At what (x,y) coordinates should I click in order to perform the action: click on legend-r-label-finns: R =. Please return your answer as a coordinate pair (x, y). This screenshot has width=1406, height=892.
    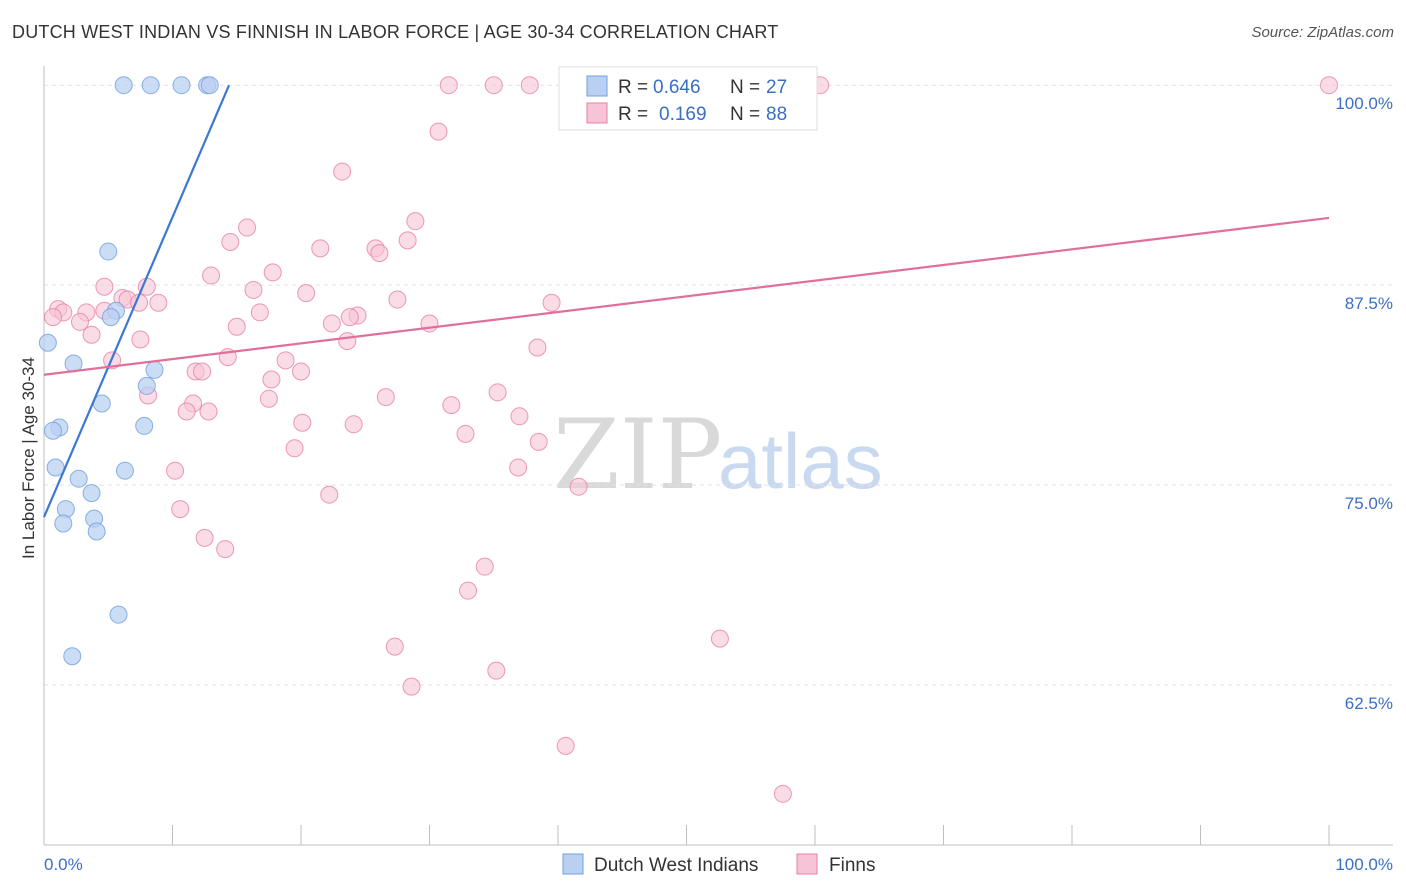
    Looking at the image, I should click on (633, 114).